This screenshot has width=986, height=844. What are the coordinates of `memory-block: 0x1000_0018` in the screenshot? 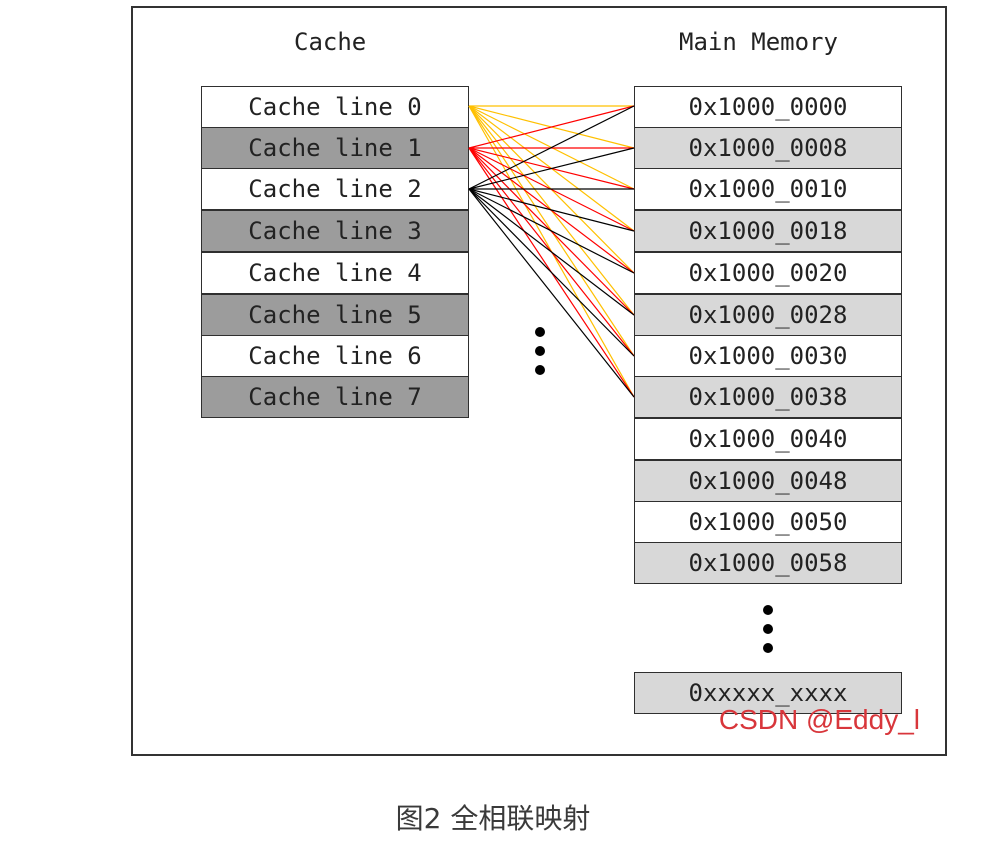 It's located at (768, 231).